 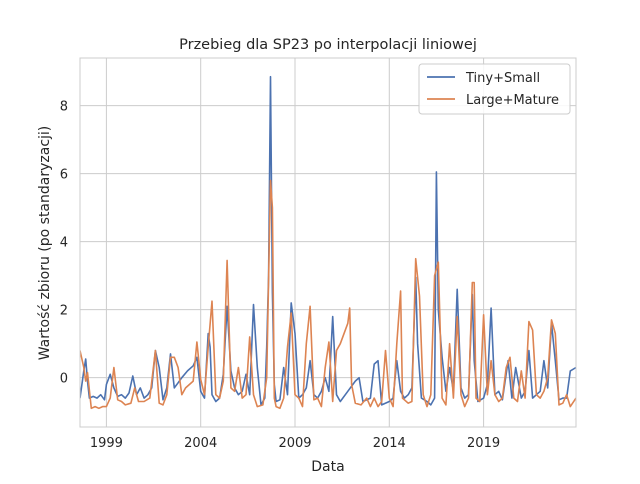 I want to click on y-tick-label: 4, so click(x=64, y=243).